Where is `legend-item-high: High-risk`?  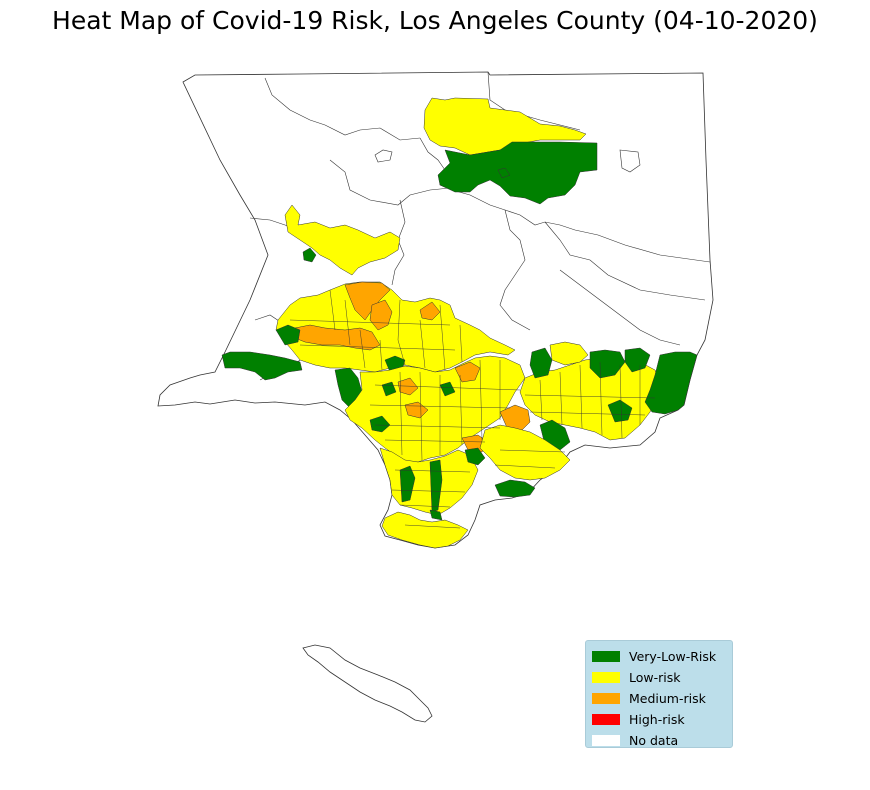 legend-item-high: High-risk is located at coordinates (662, 719).